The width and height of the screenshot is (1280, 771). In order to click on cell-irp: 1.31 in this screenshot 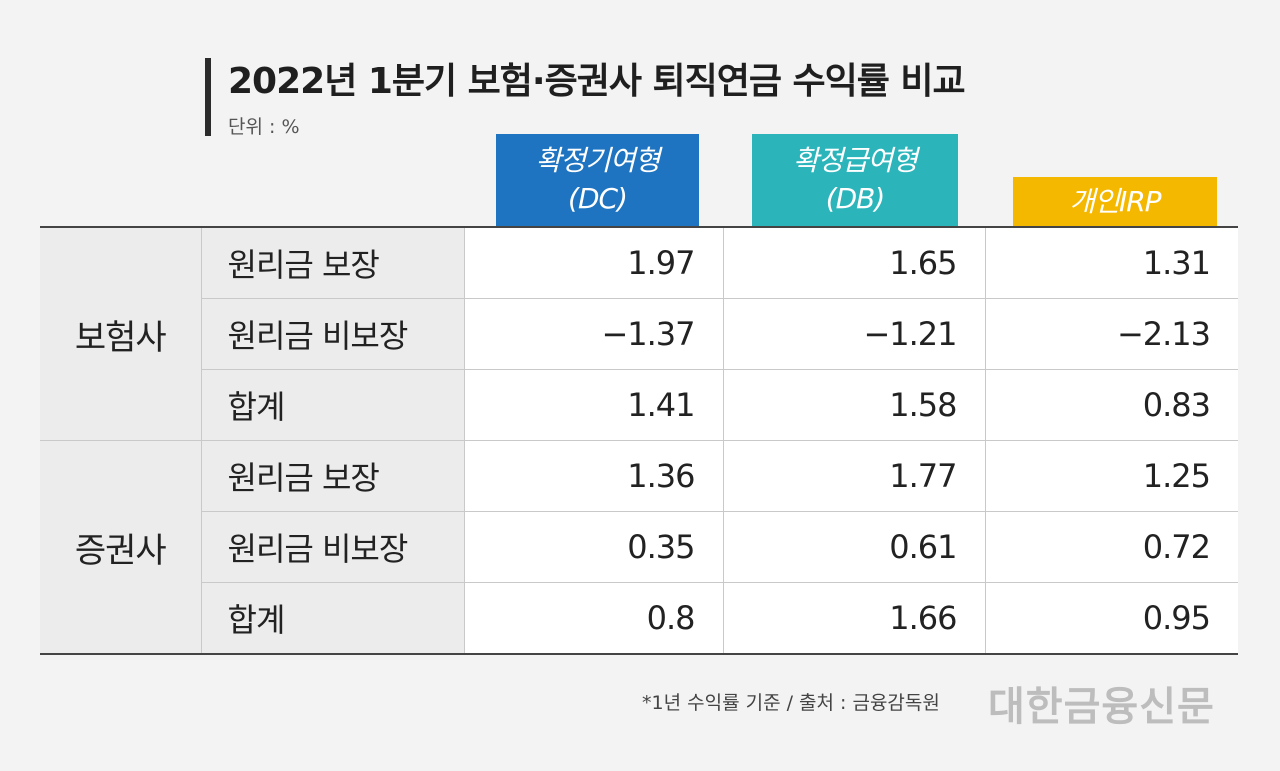, I will do `click(1111, 263)`.